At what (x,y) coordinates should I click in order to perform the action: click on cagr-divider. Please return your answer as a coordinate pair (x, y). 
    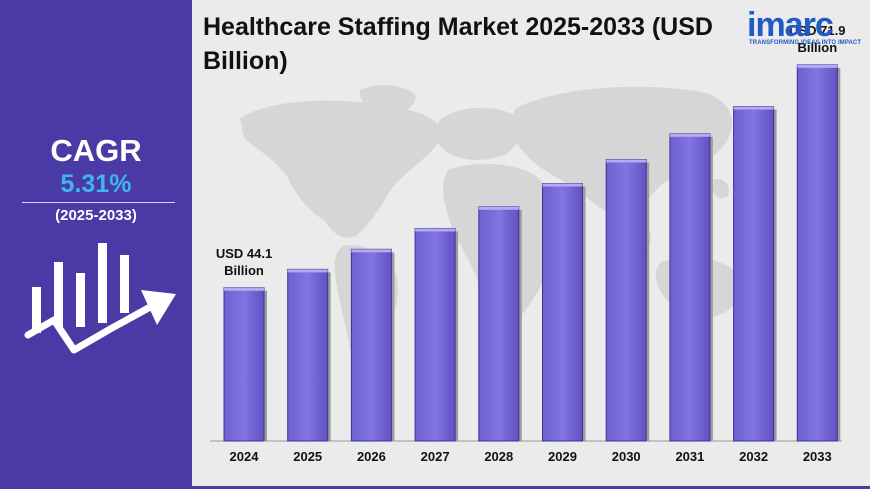
    Looking at the image, I should click on (98, 202).